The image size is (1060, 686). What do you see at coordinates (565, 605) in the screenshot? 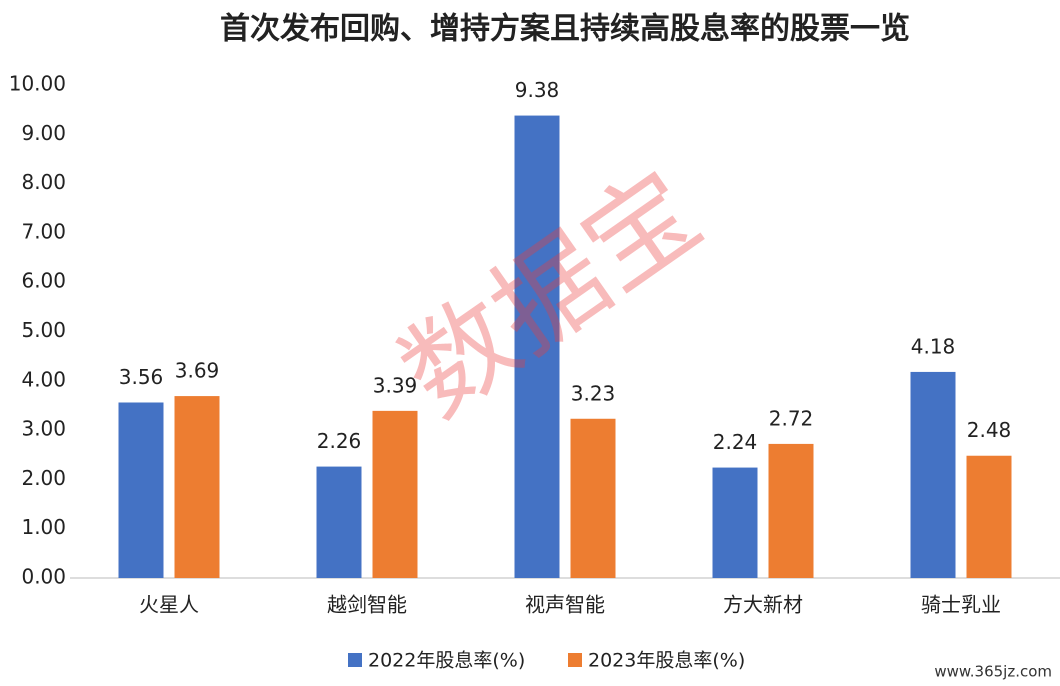
I see `x-tick-label: 视声智能` at bounding box center [565, 605].